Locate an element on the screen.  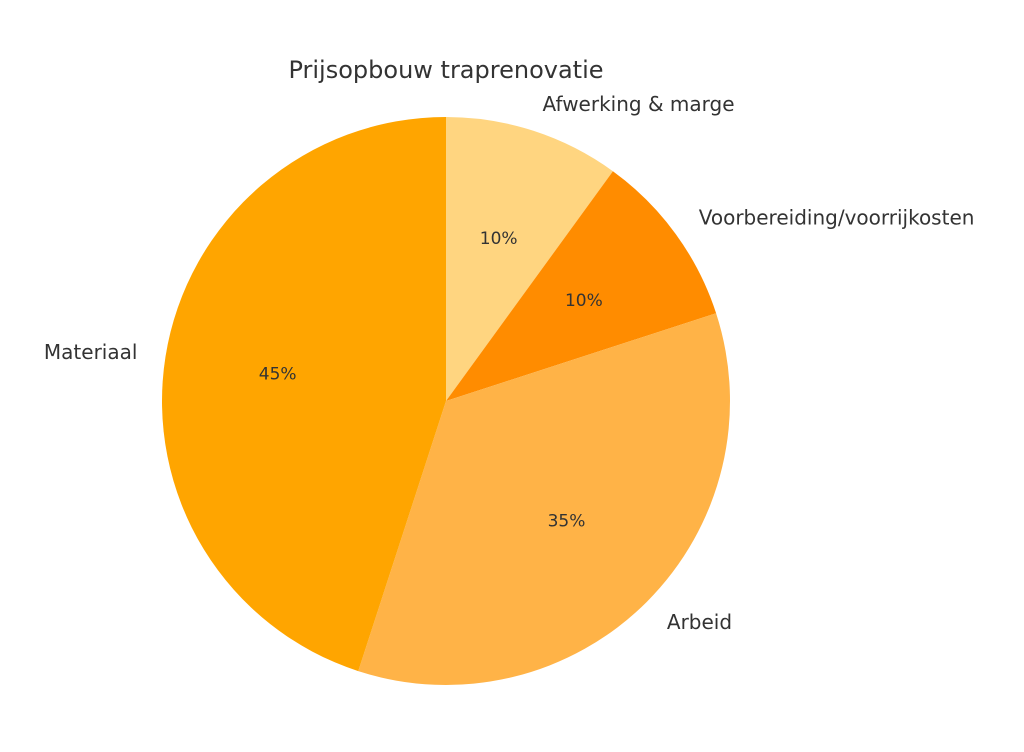
pie-slice-voorbereiding-voorrijkosten is located at coordinates (581, 286).